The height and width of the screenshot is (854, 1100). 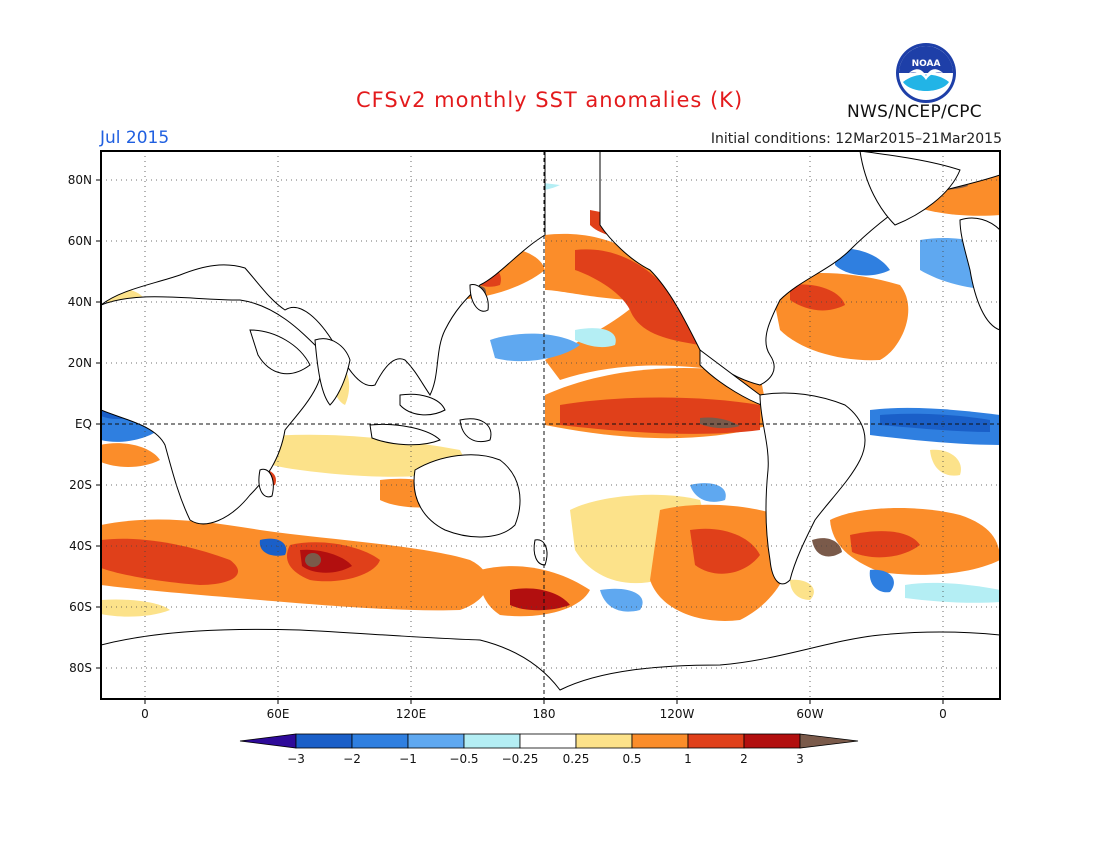 I want to click on colorbar-label: −1, so click(x=408, y=759).